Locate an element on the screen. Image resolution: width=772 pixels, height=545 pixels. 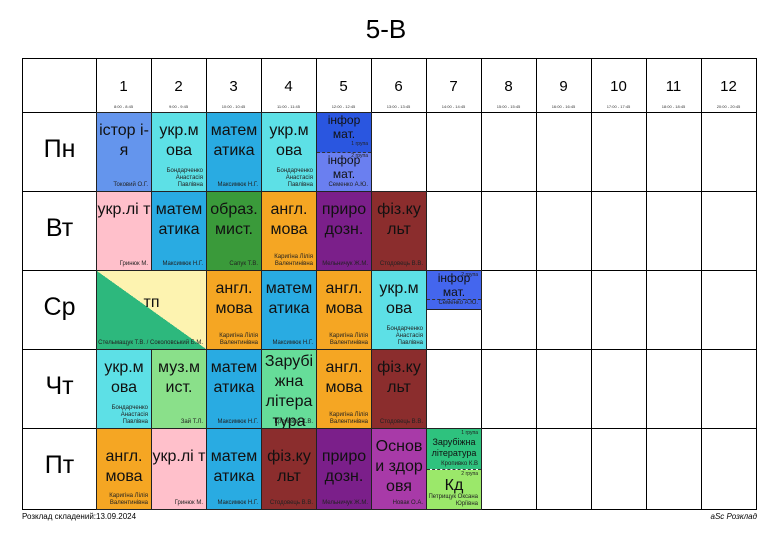
lesson-subject-group2: Кд is located at coordinates (454, 485).